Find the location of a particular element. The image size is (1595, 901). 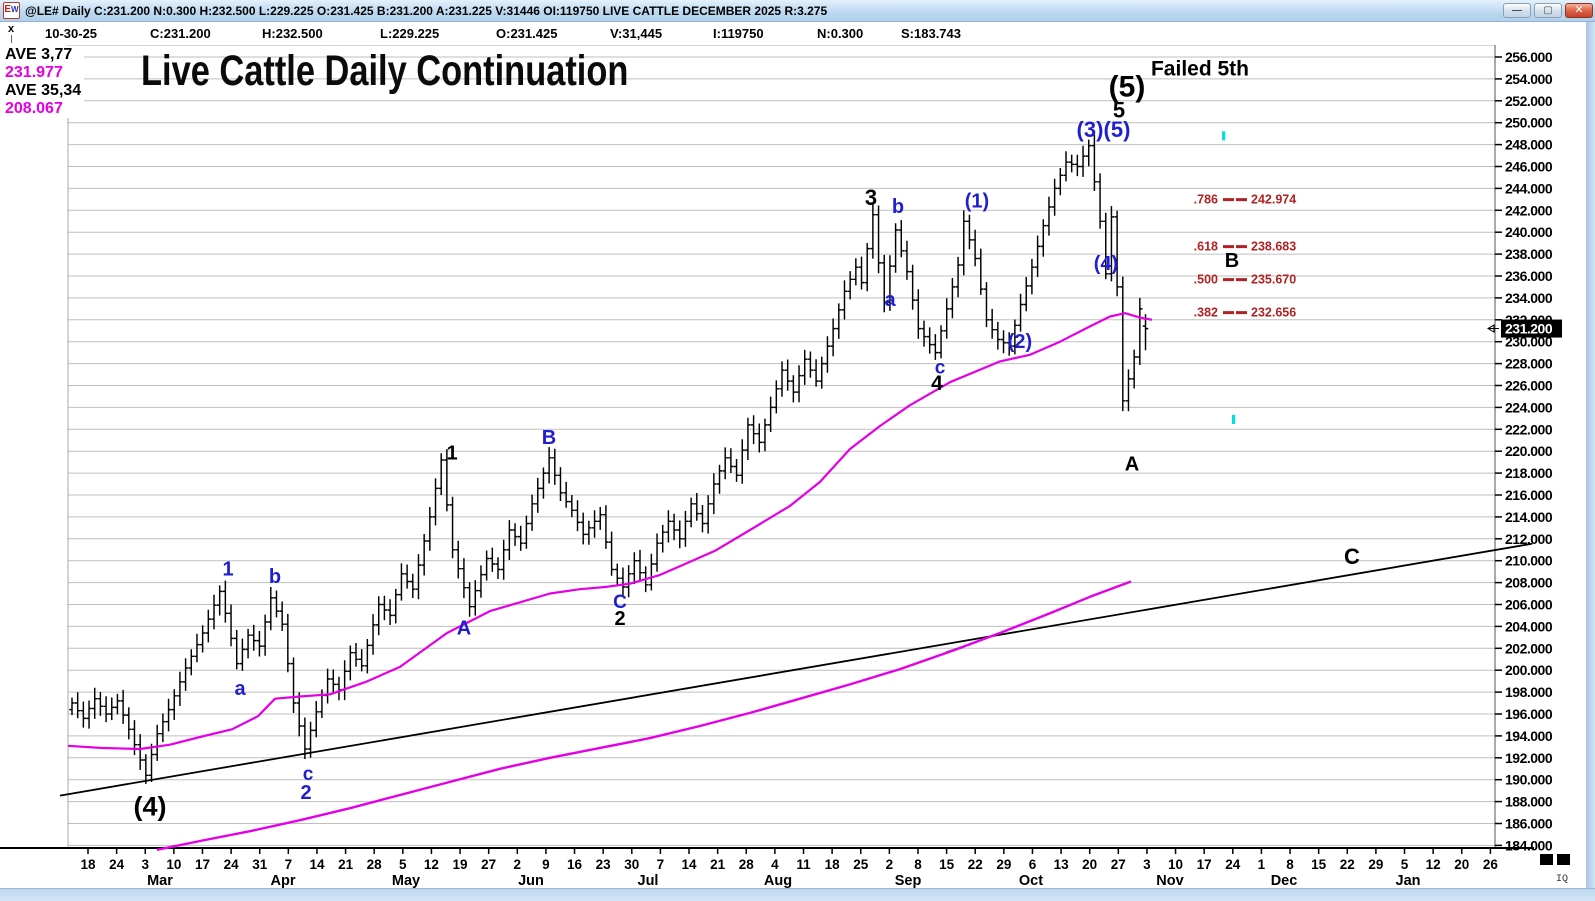

month-label: Apr is located at coordinates (283, 881).